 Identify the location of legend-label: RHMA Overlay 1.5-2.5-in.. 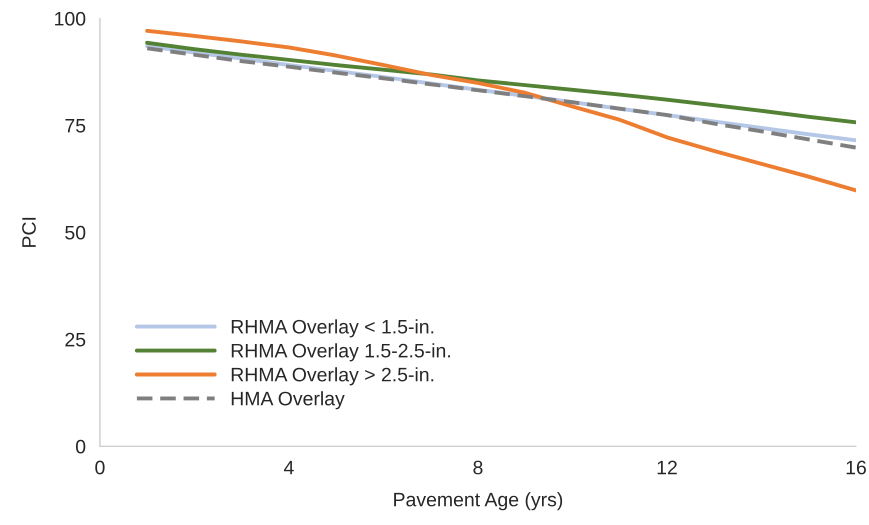
(341, 352).